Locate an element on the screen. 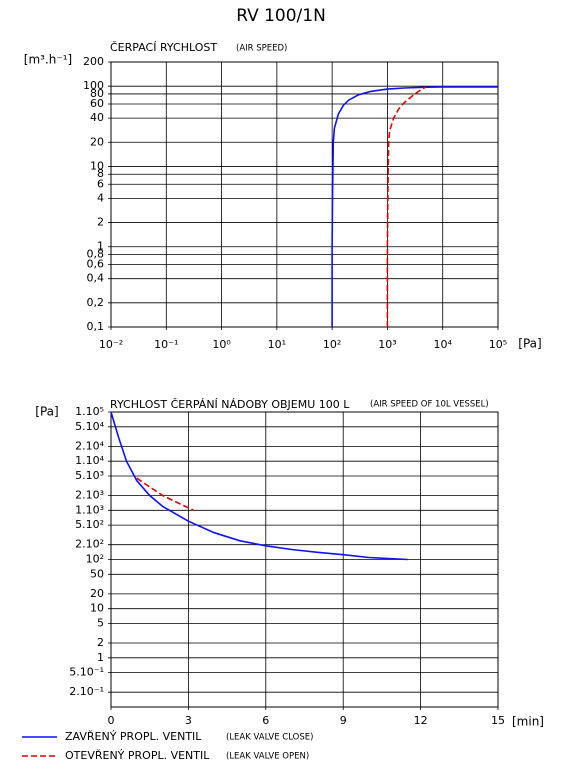  chart-subtitle: (AIR SPEED OF 10L VESSEL) is located at coordinates (429, 405).